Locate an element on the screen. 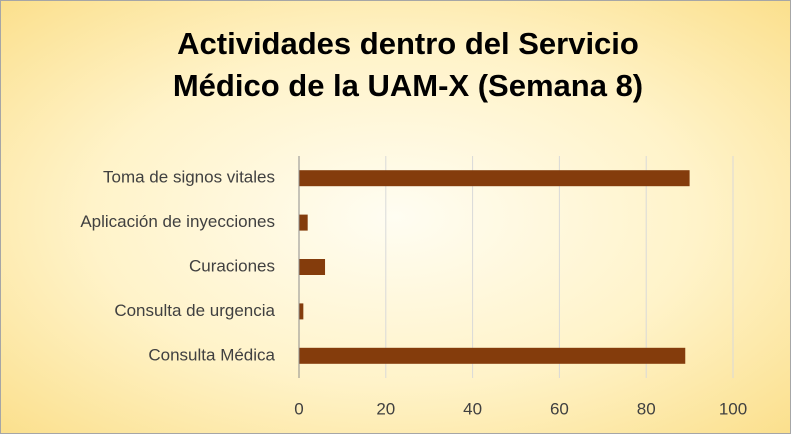 The image size is (791, 434). x-tick-label: 100 is located at coordinates (733, 408).